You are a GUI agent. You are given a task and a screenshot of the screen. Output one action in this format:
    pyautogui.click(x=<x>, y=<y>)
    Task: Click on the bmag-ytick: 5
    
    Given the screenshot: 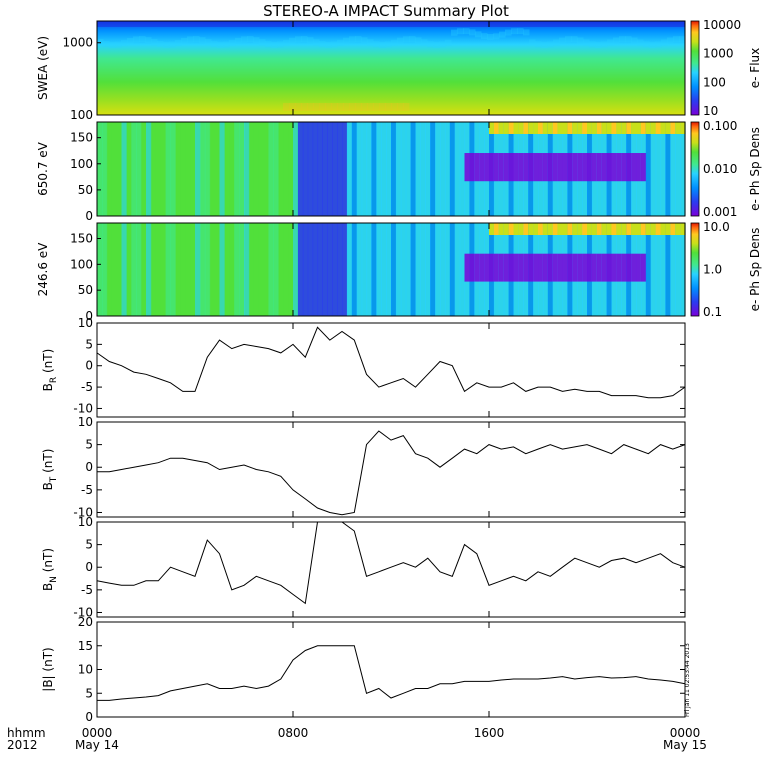 What is the action you would take?
    pyautogui.click(x=89, y=693)
    